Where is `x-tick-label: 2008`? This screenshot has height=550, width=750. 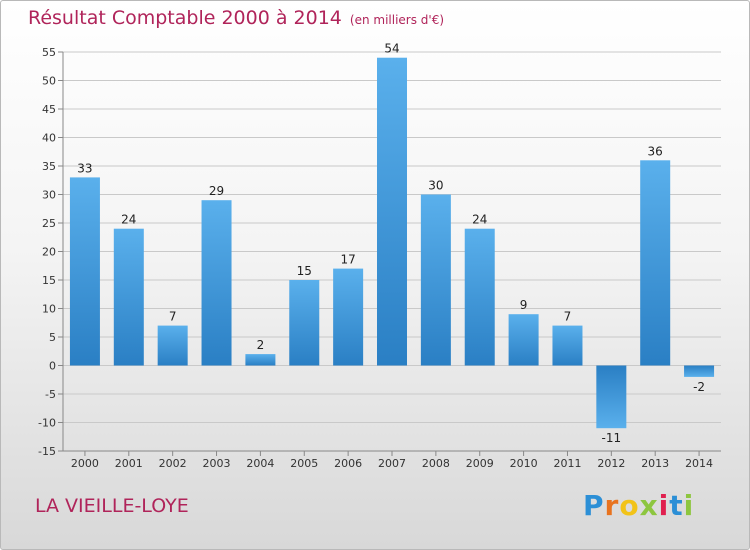 x-tick-label: 2008 is located at coordinates (436, 463).